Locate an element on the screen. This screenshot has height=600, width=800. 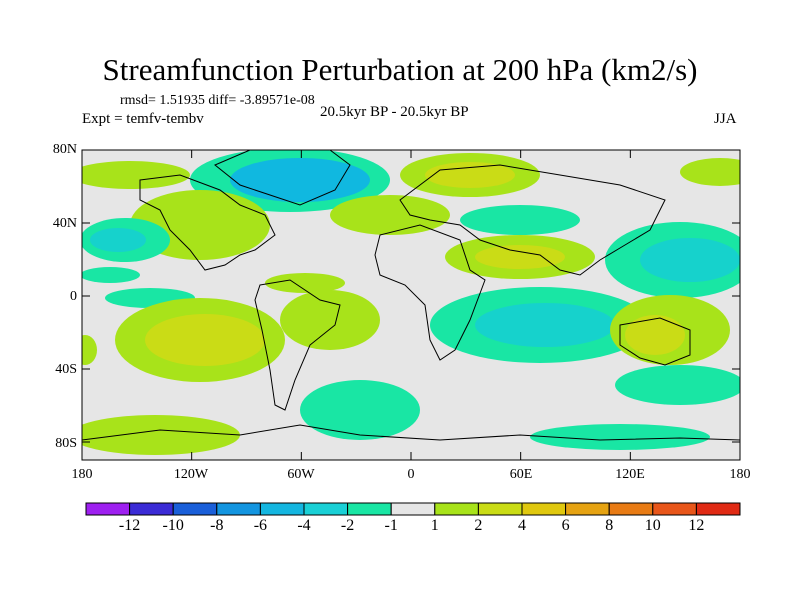
season-label: JJA is located at coordinates (725, 119).